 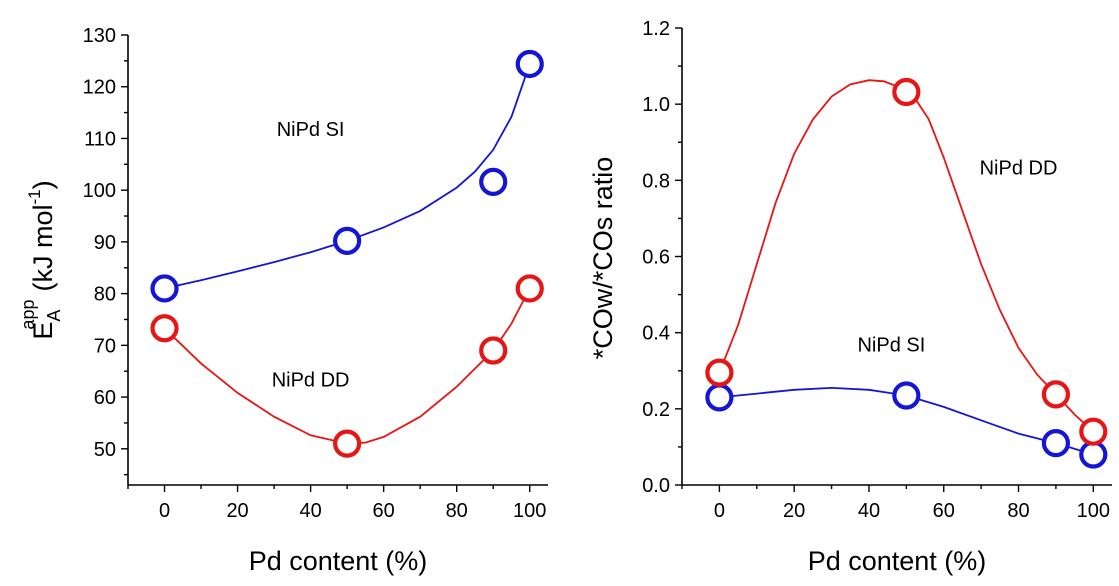 What do you see at coordinates (34, 196) in the screenshot?
I see `y-axis-title-ylabel-exp: -1` at bounding box center [34, 196].